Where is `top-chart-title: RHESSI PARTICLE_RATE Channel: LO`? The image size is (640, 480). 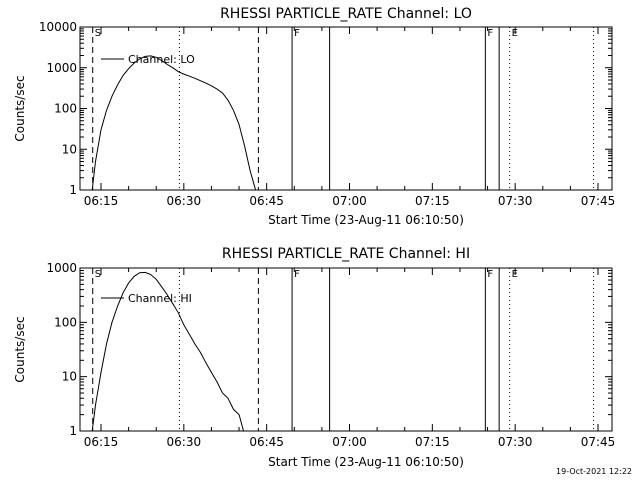
top-chart-title: RHESSI PARTICLE_RATE Channel: LO is located at coordinates (346, 14).